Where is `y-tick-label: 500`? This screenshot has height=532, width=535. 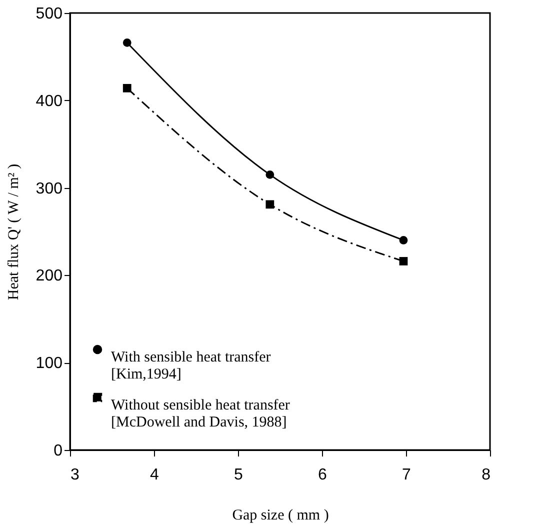
y-tick-label: 500 is located at coordinates (49, 14).